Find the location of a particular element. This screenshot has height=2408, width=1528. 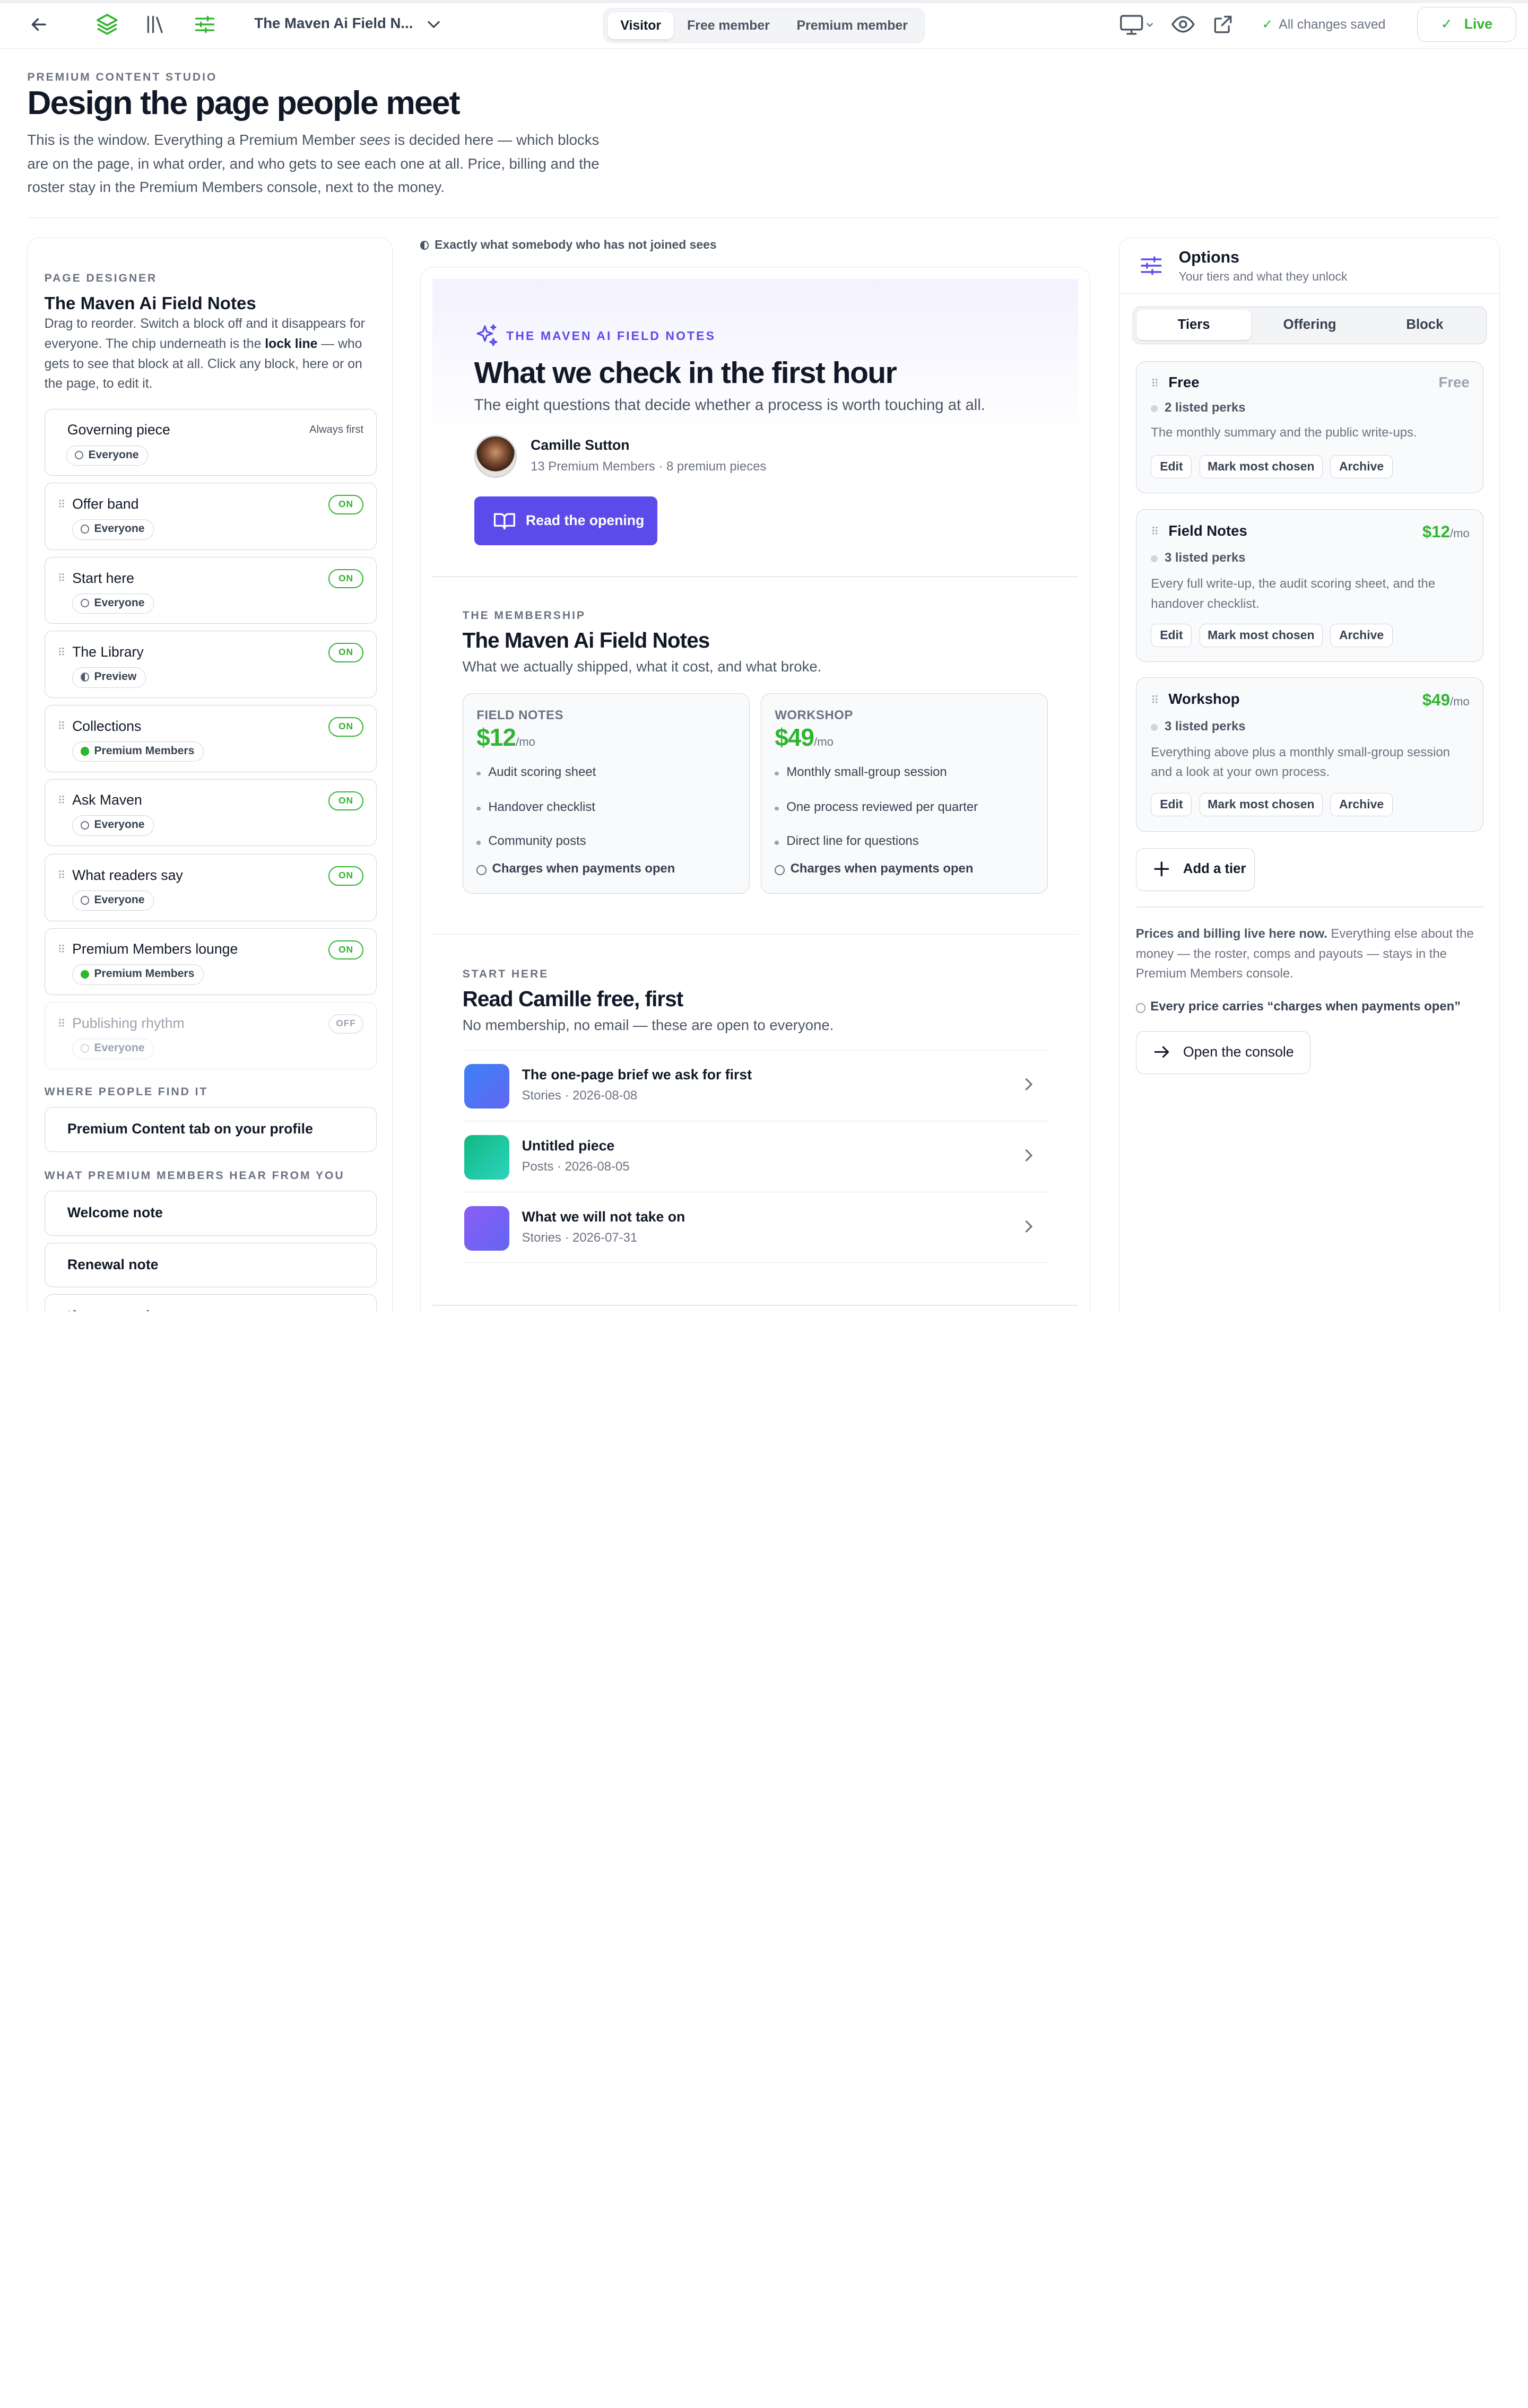

item-title: What we will not take on is located at coordinates (603, 1217).